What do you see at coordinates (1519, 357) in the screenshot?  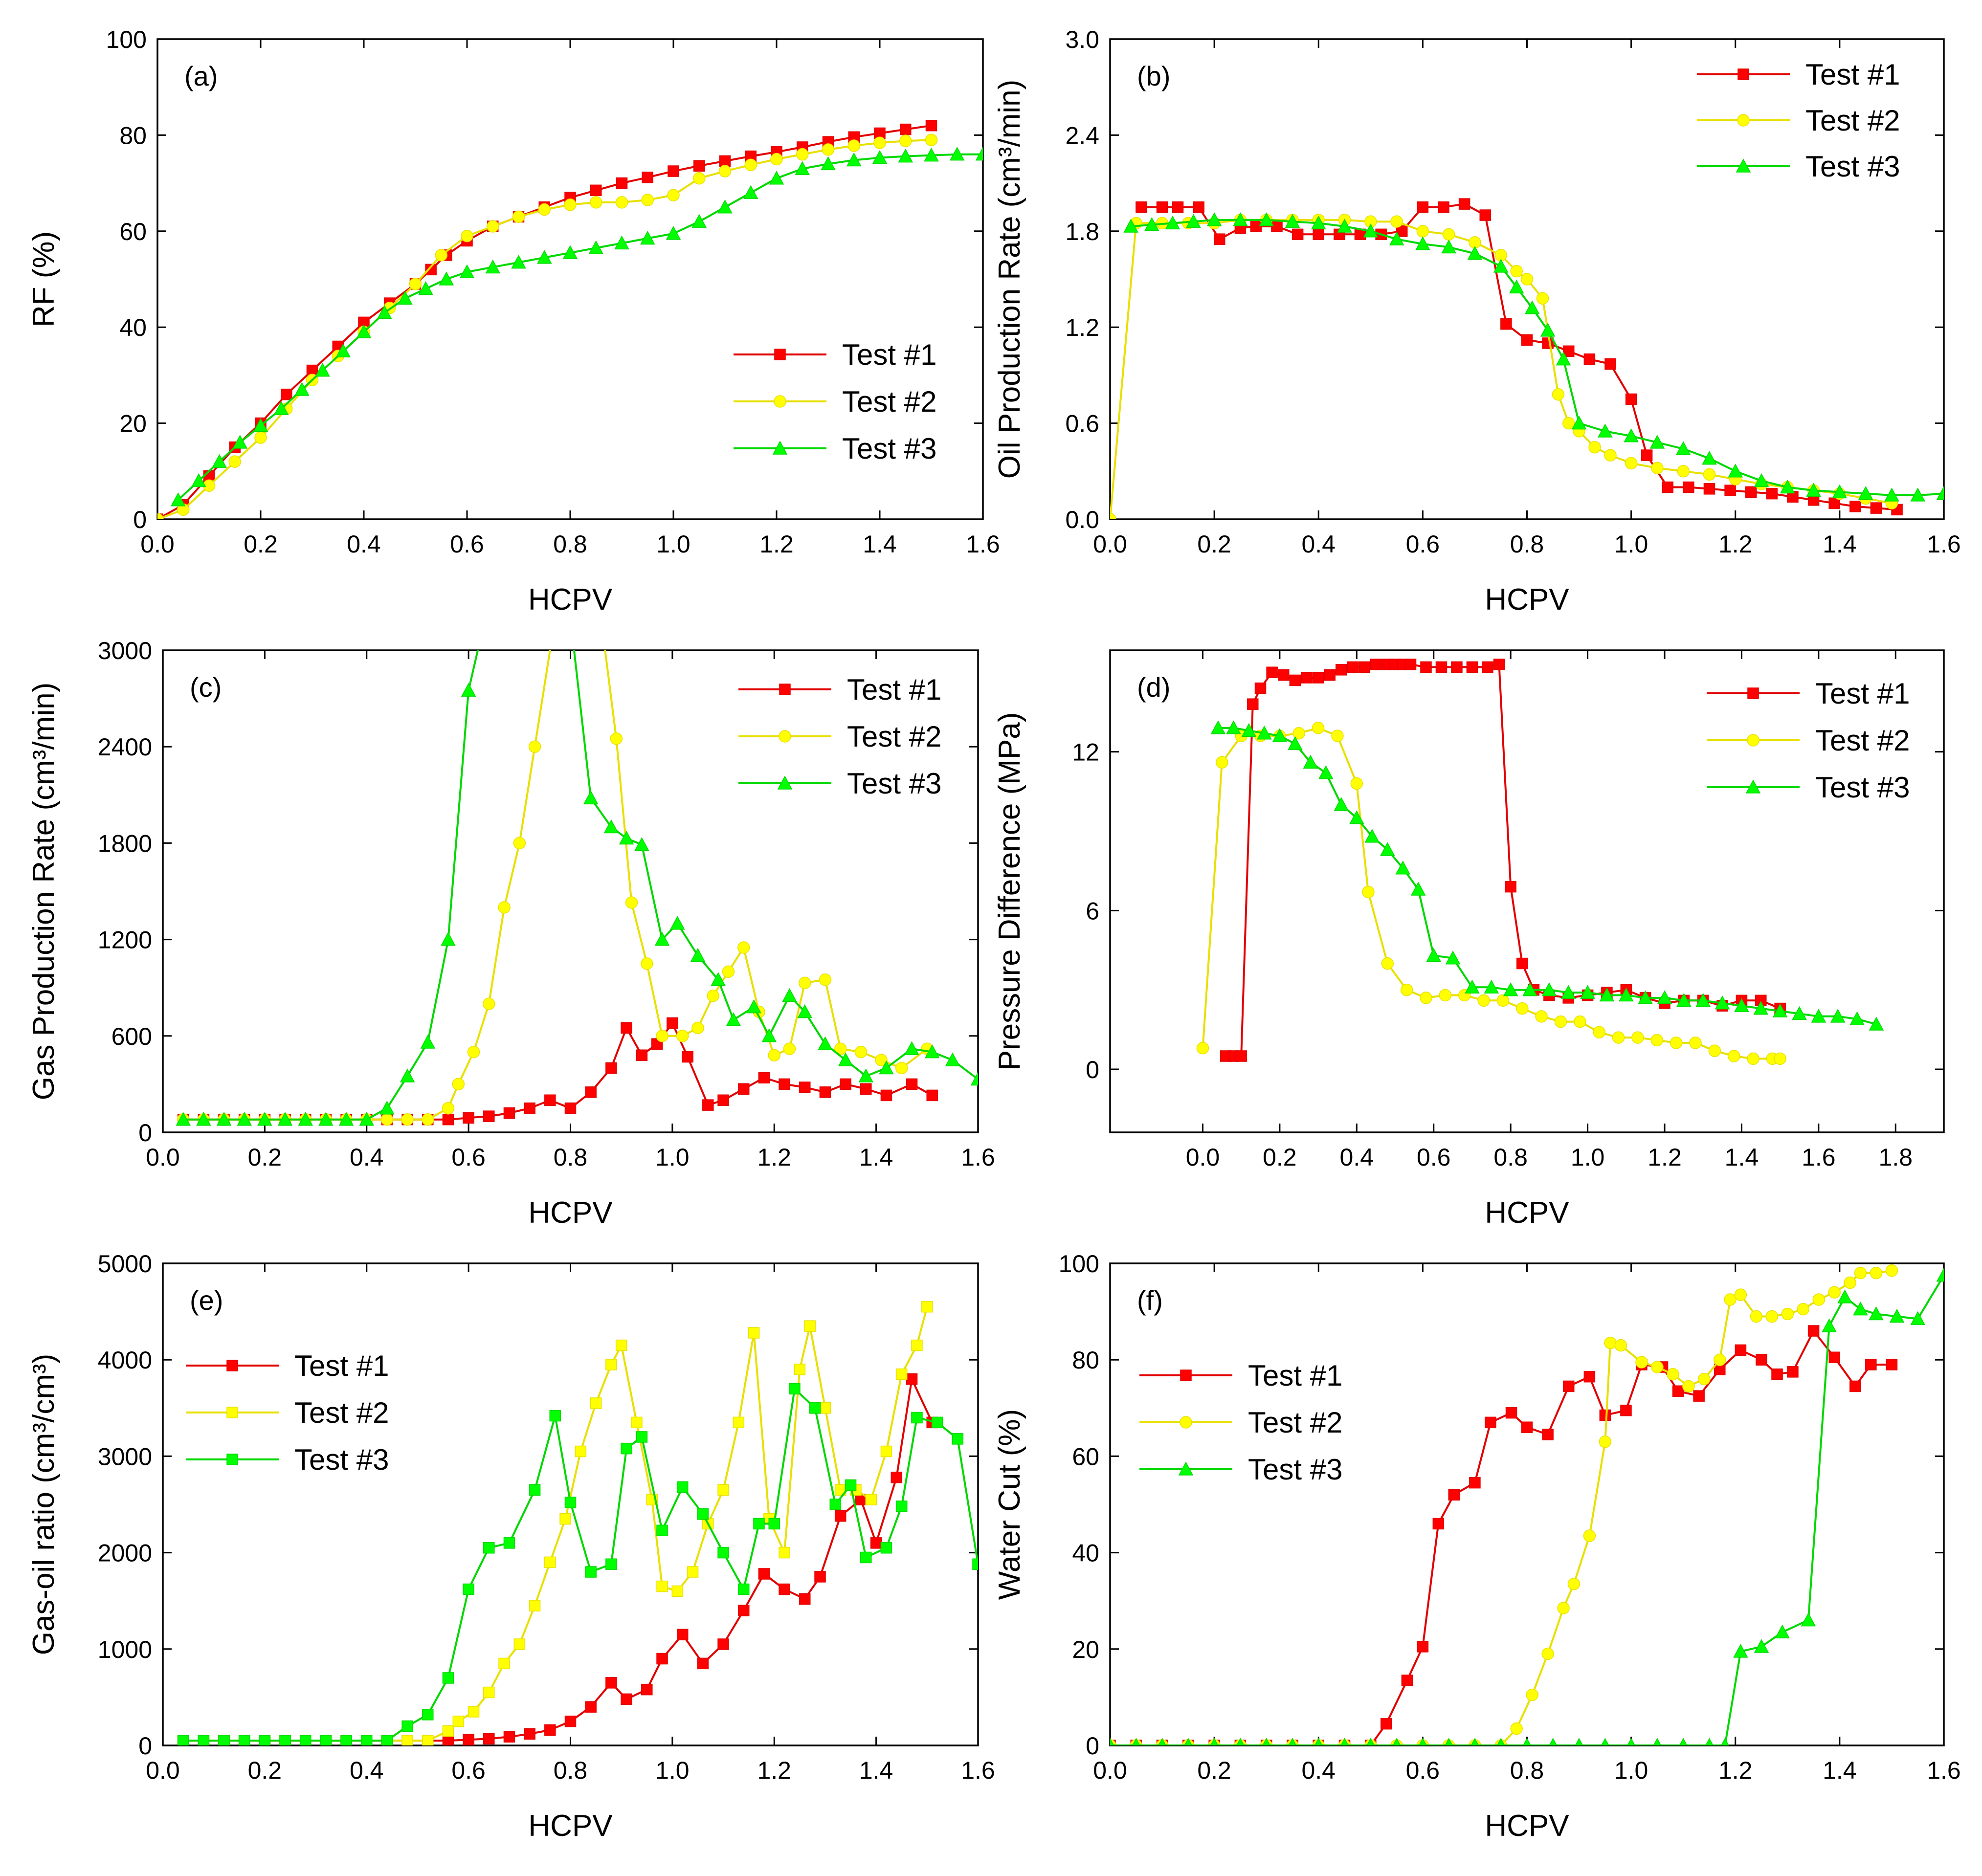 I see `series-test1` at bounding box center [1519, 357].